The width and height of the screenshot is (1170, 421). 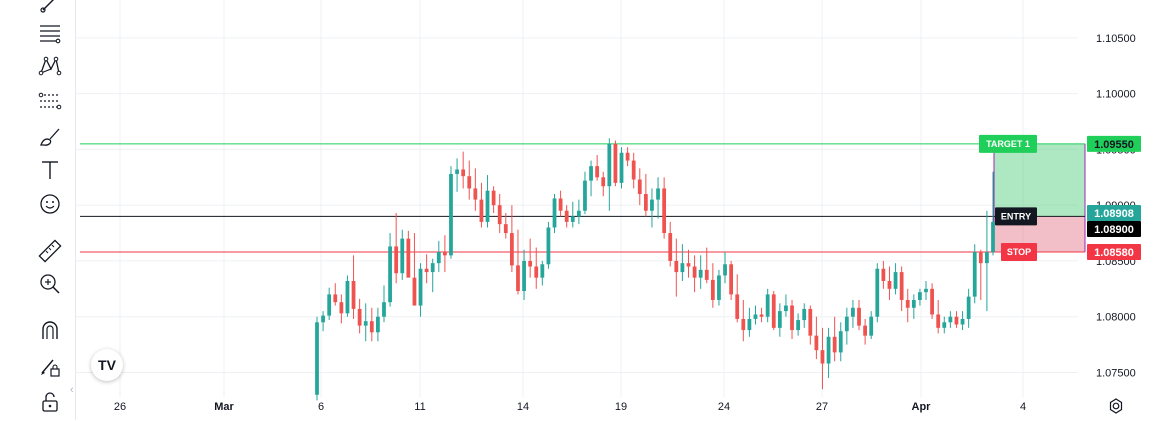 I want to click on time-tick: 11, so click(x=419, y=407).